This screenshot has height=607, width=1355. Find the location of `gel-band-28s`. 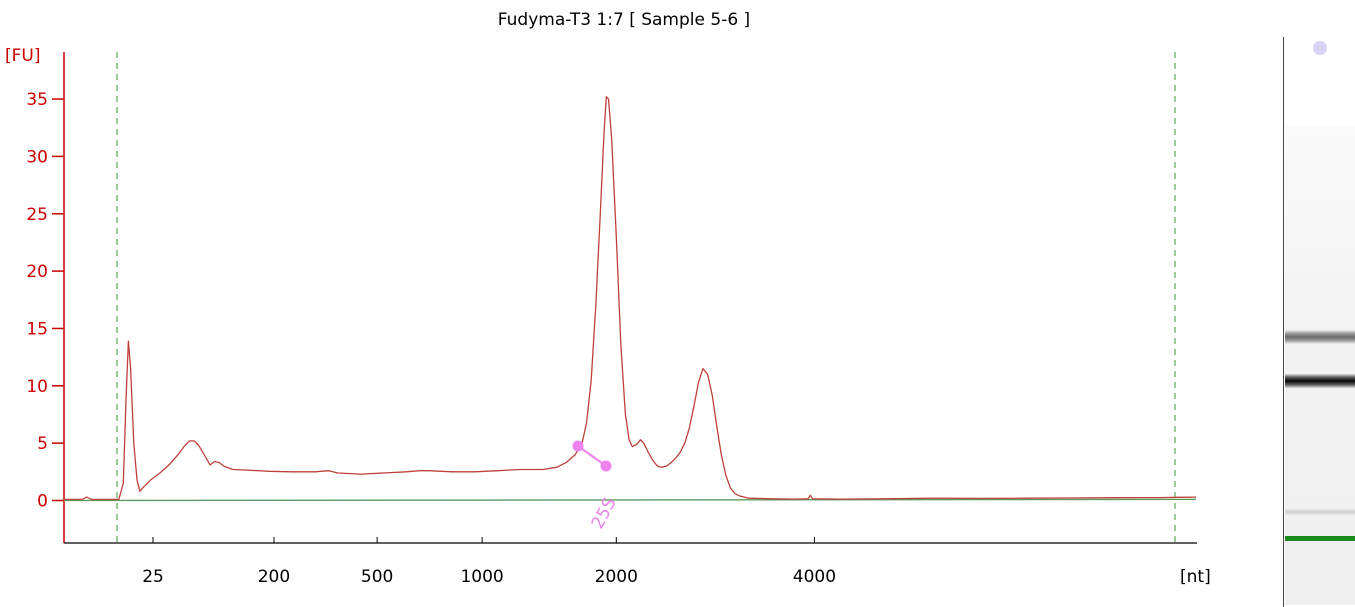

gel-band-28s is located at coordinates (1320, 381).